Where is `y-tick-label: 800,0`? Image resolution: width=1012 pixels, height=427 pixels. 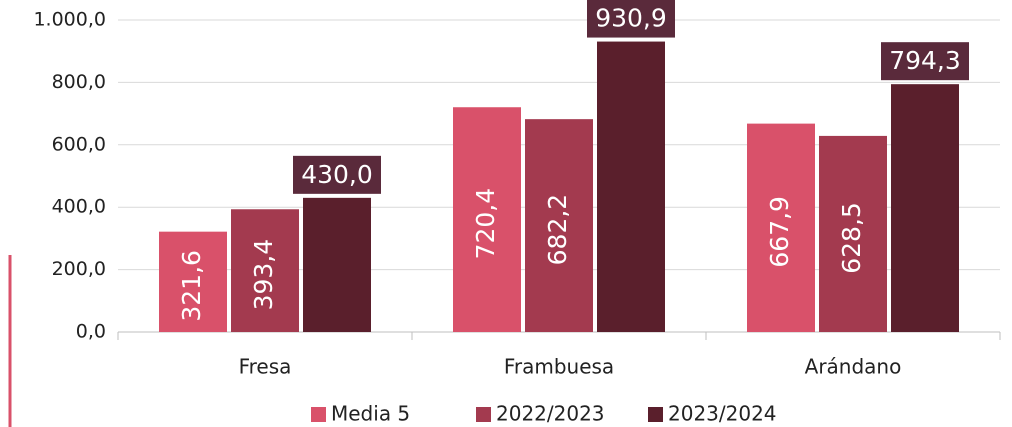 y-tick-label: 800,0 is located at coordinates (79, 82).